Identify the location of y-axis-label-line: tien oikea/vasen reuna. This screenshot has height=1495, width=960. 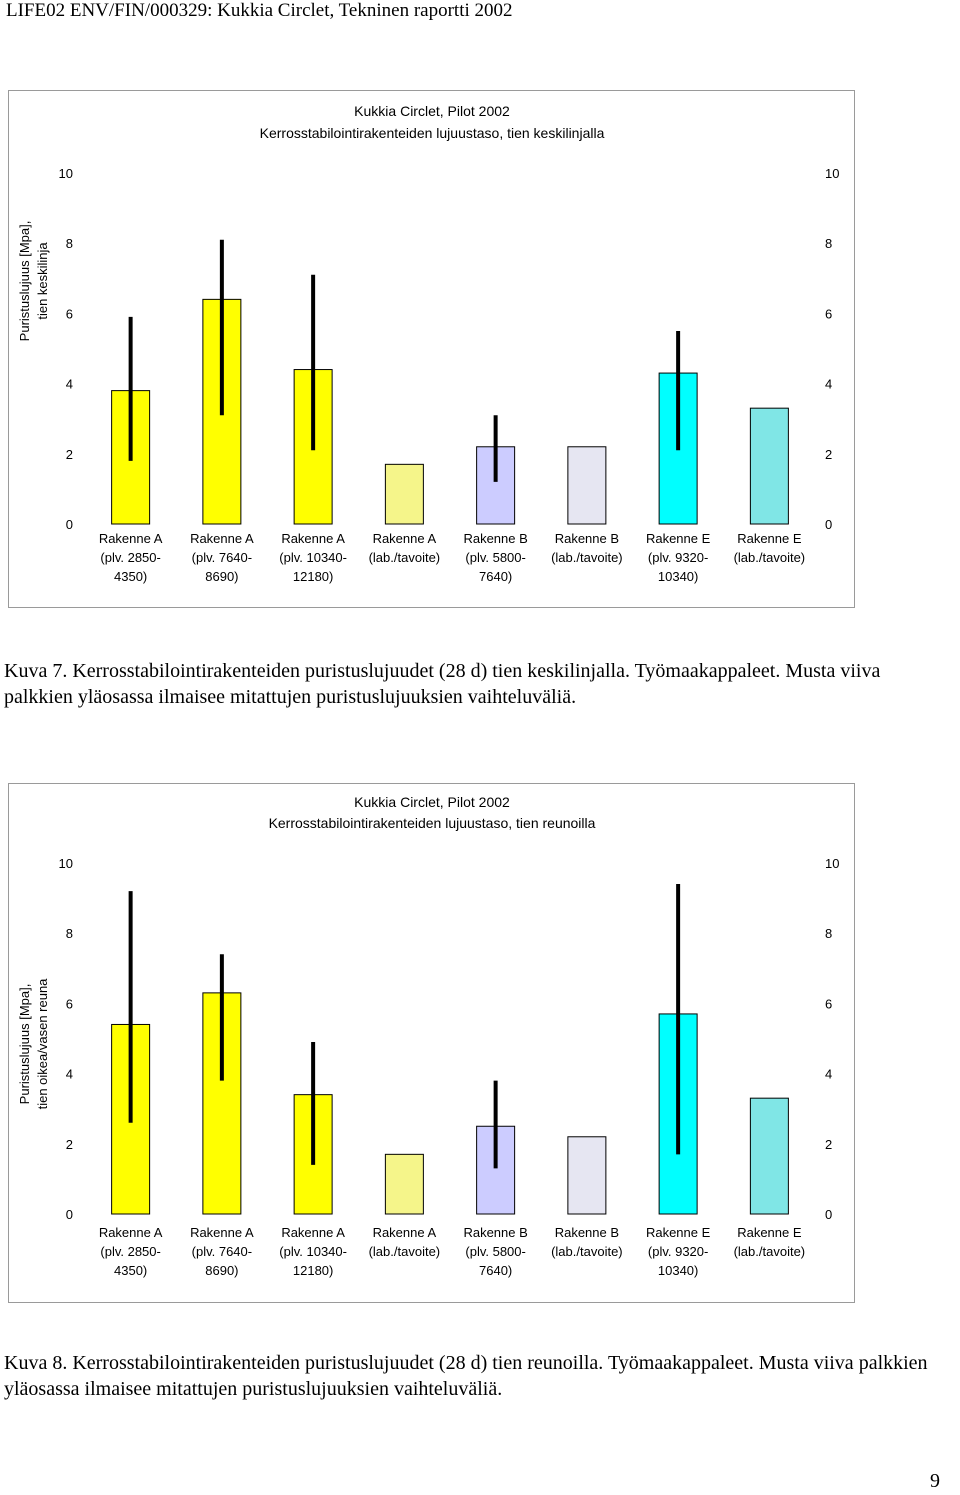
(42, 1044).